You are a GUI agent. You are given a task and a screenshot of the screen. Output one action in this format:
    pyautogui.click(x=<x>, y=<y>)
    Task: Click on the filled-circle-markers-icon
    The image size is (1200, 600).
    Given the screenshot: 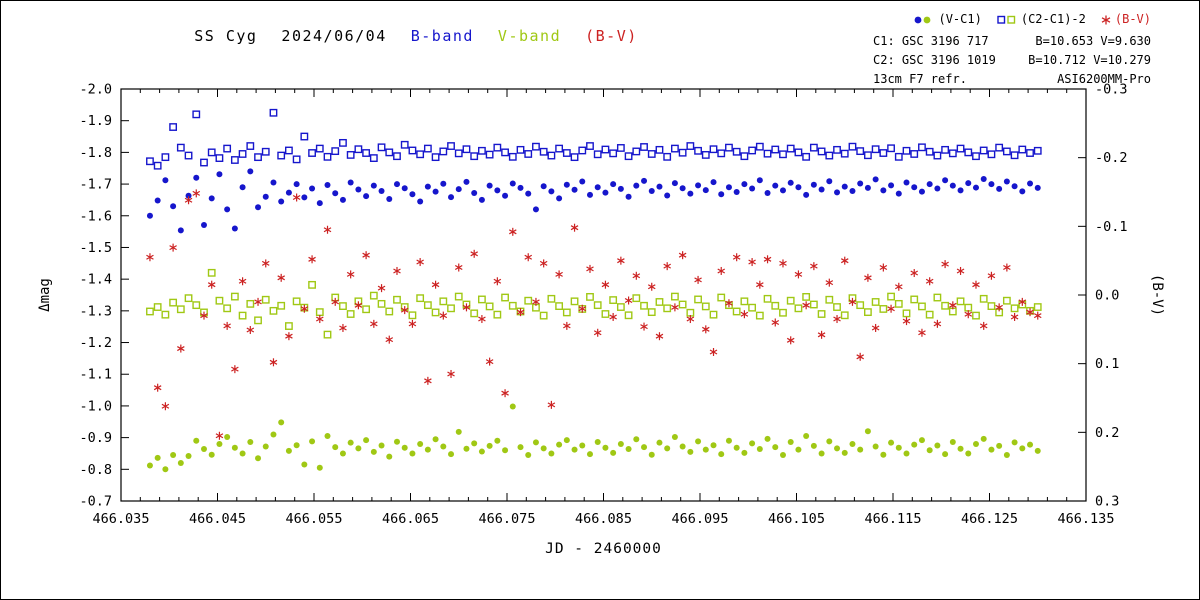 What is the action you would take?
    pyautogui.click(x=923, y=19)
    